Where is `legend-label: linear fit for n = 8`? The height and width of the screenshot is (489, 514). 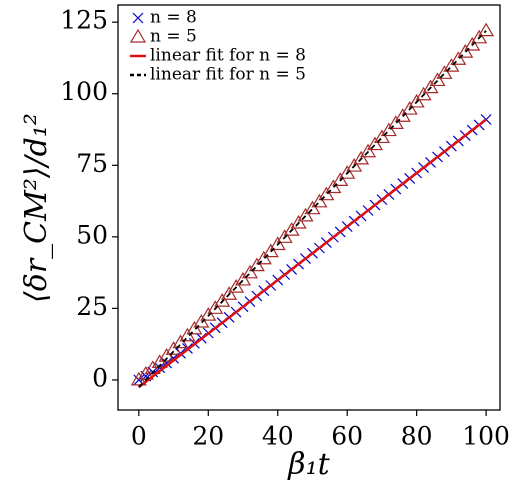
legend-label: linear fit for n = 8 is located at coordinates (228, 56).